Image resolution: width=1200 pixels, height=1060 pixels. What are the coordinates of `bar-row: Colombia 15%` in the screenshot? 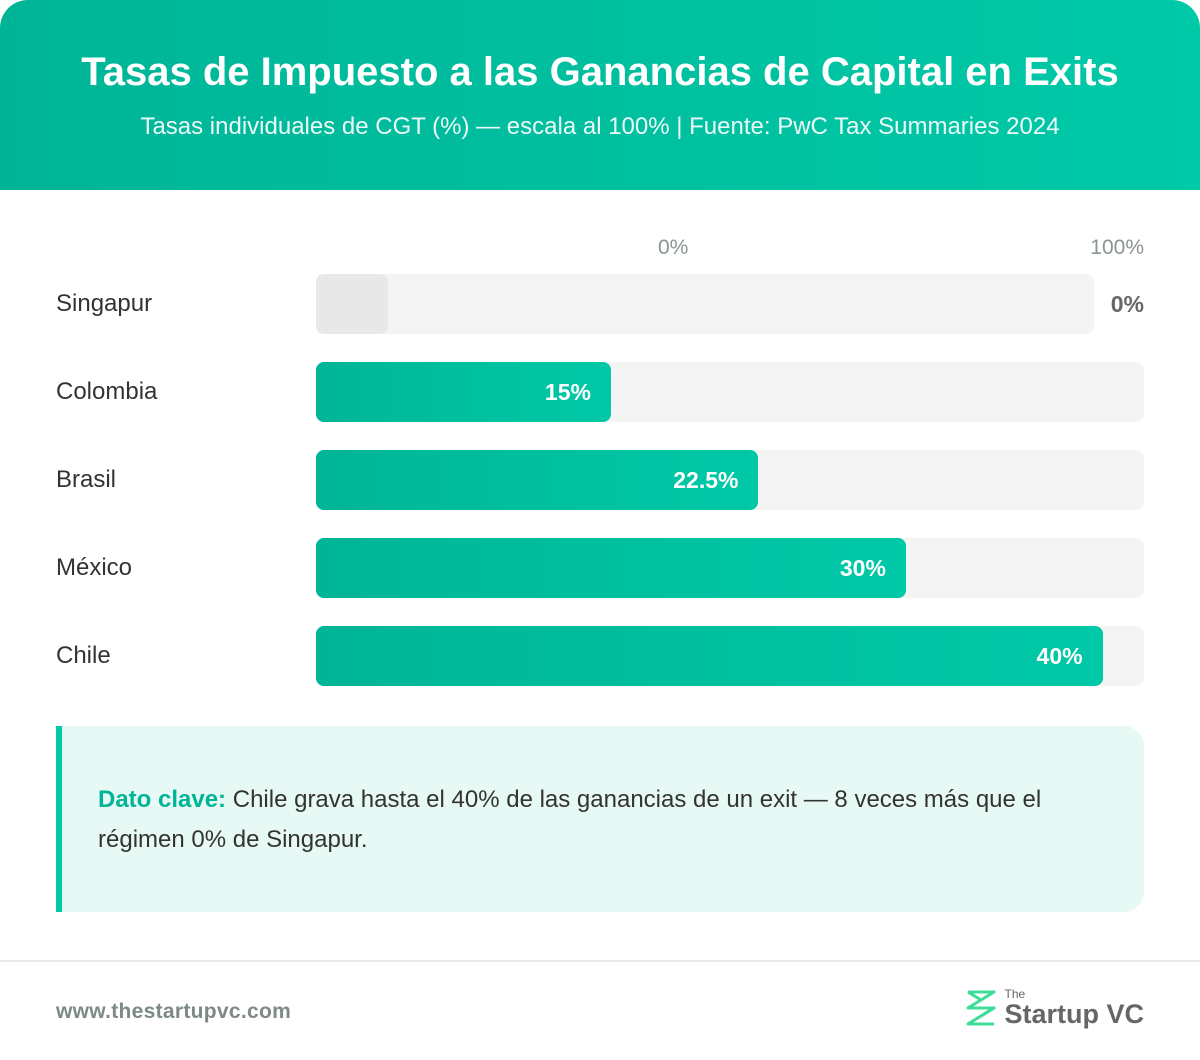 It's located at (600, 392).